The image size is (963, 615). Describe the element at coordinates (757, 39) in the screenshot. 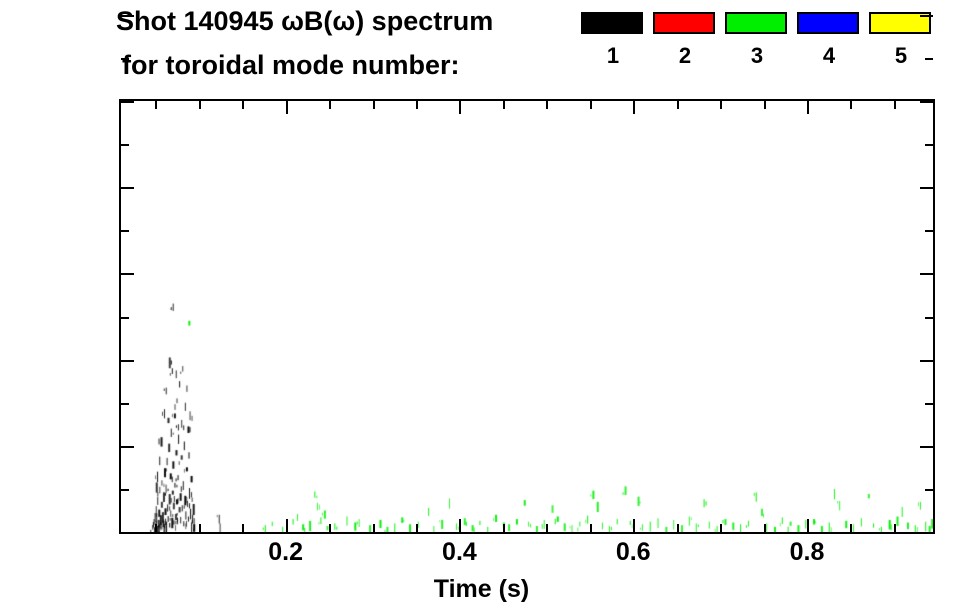

I see `legend-item-3: 3` at that location.